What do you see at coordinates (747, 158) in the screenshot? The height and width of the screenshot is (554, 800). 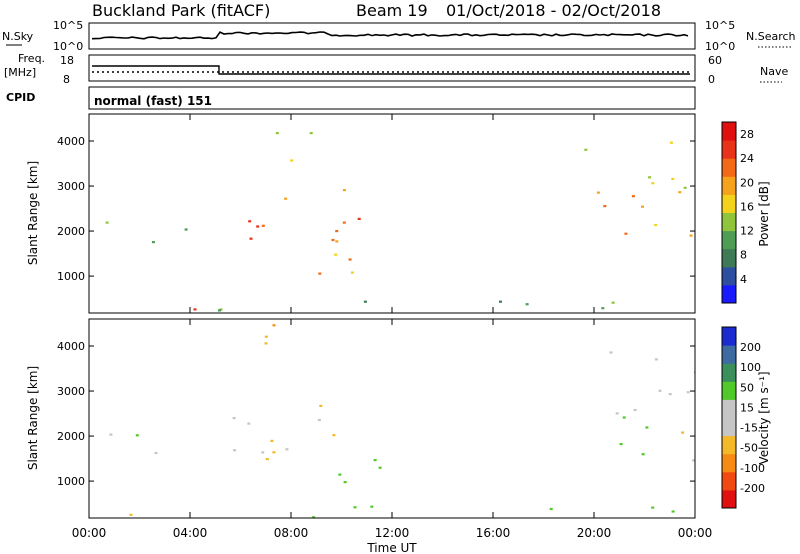 I see `colorbar-tick-label: 24` at bounding box center [747, 158].